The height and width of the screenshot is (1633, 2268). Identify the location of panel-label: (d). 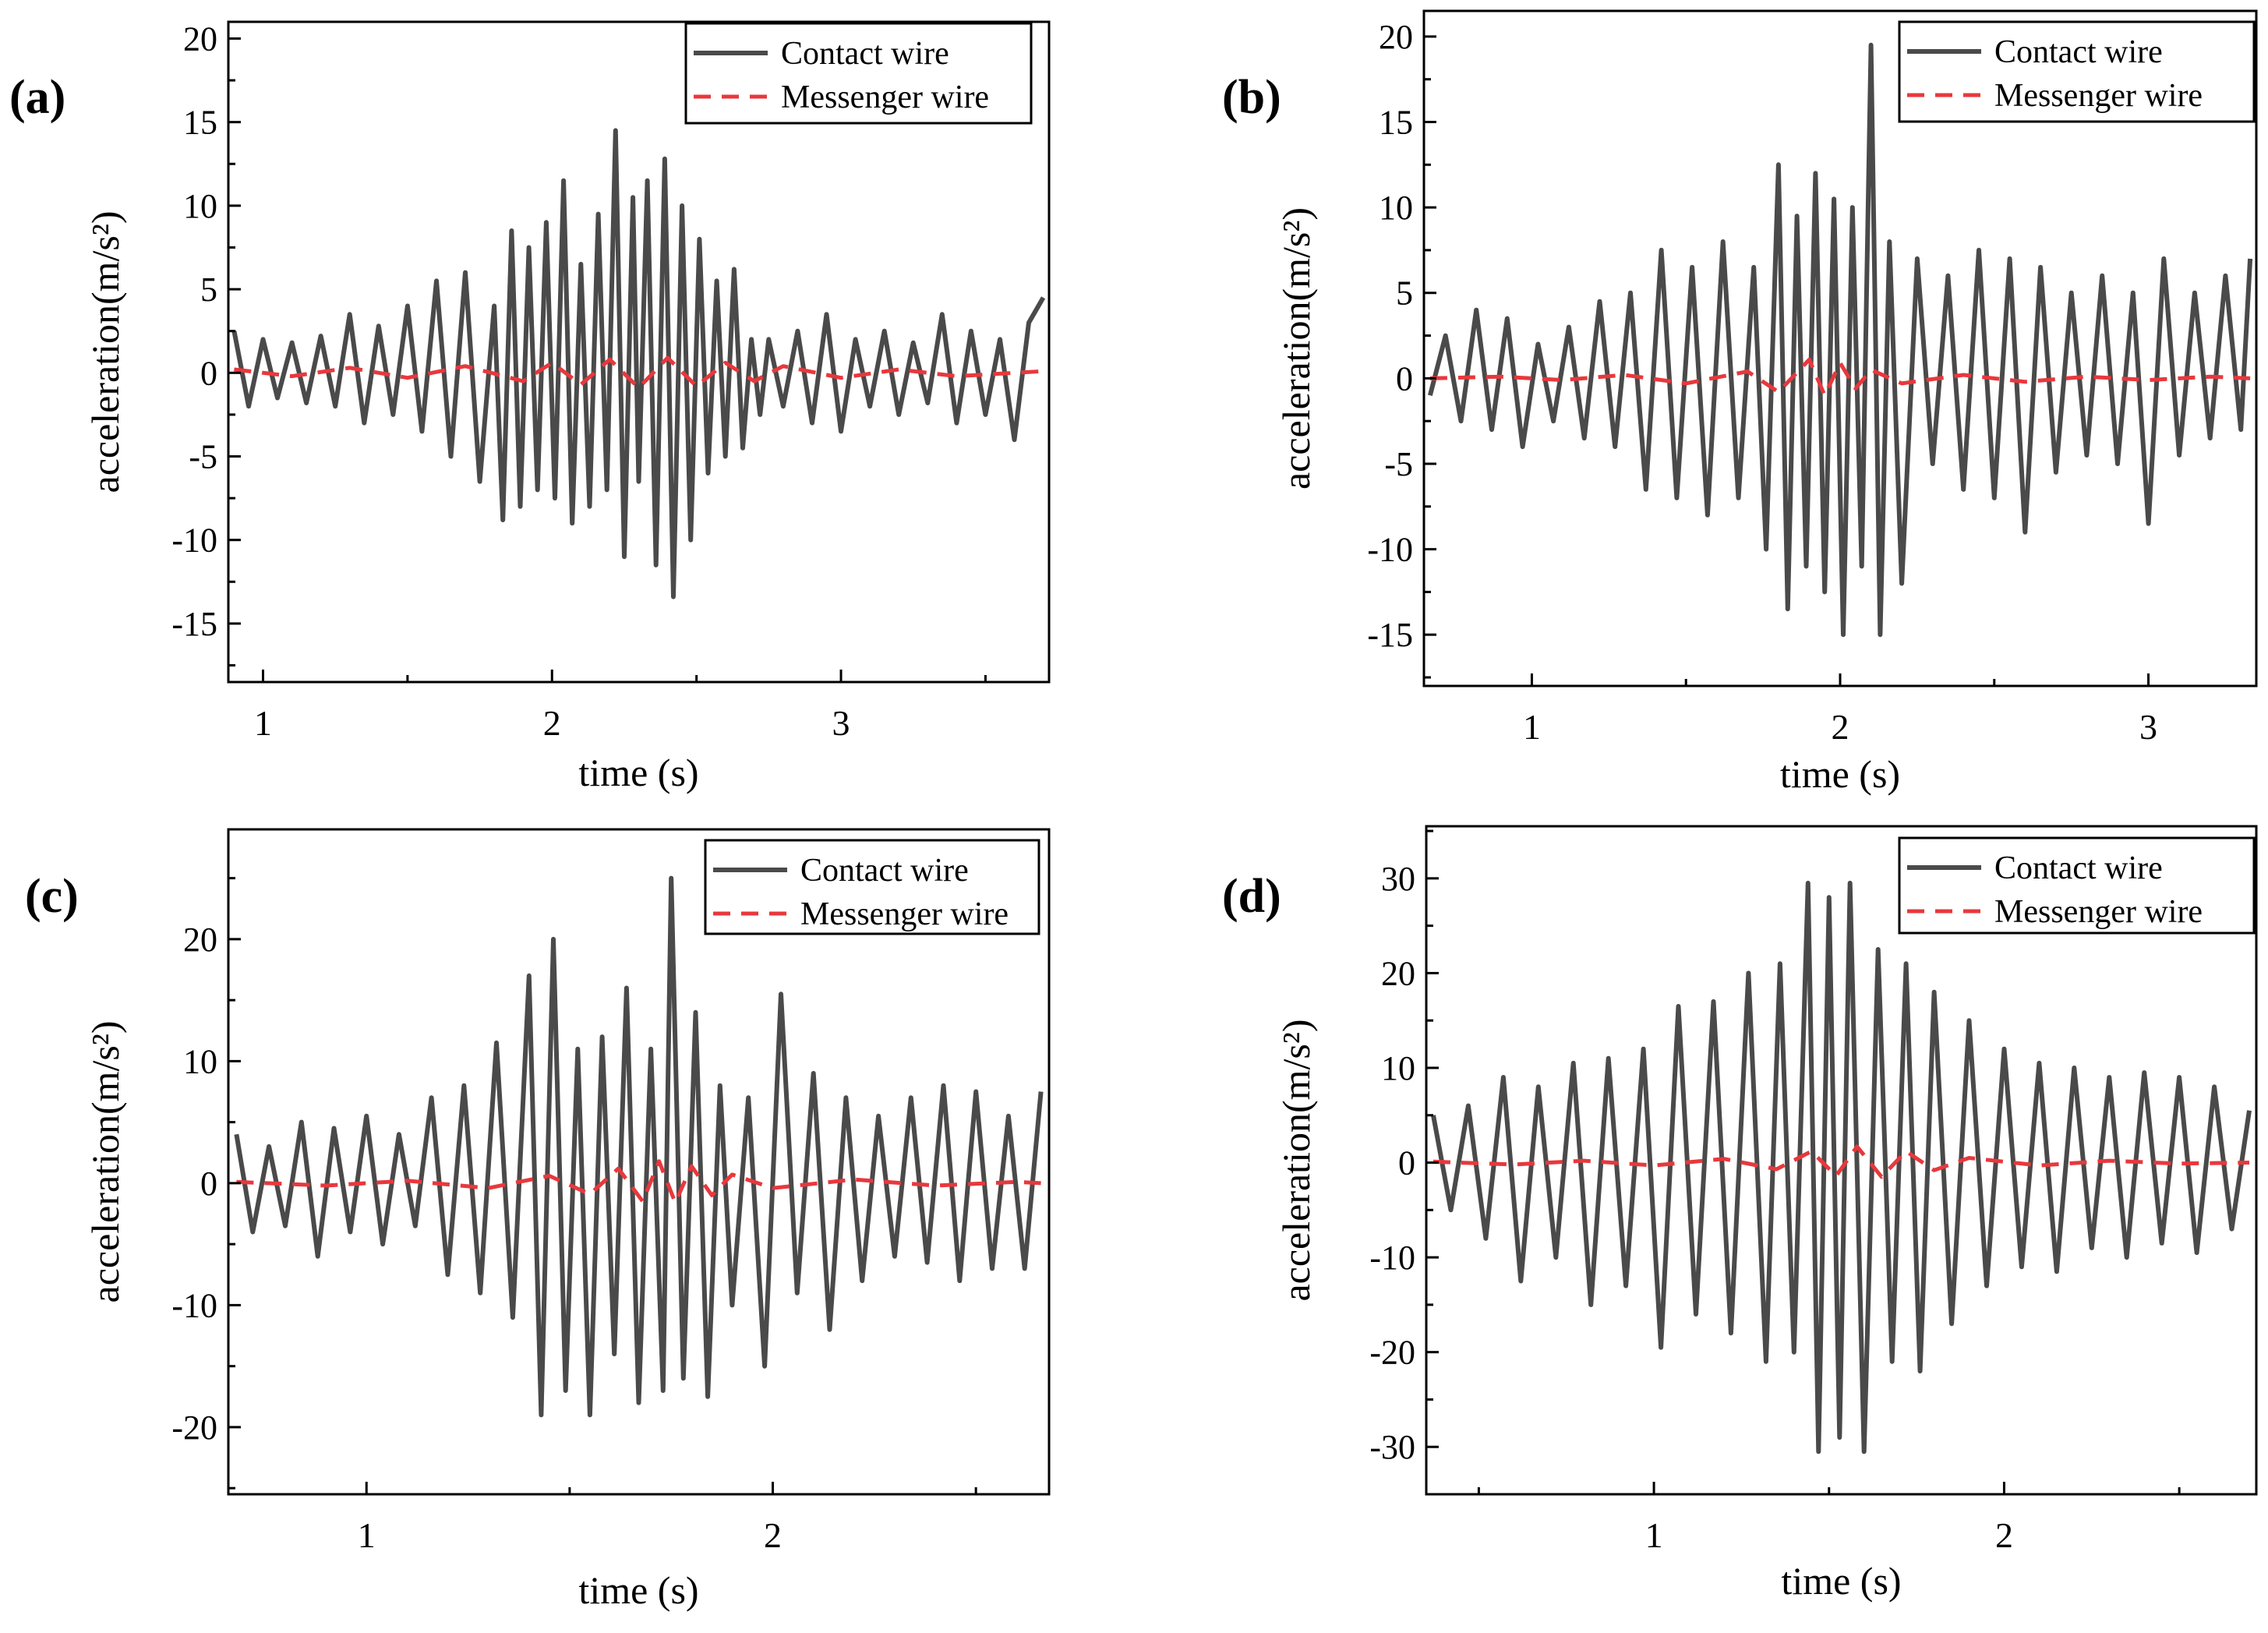
(1251, 897).